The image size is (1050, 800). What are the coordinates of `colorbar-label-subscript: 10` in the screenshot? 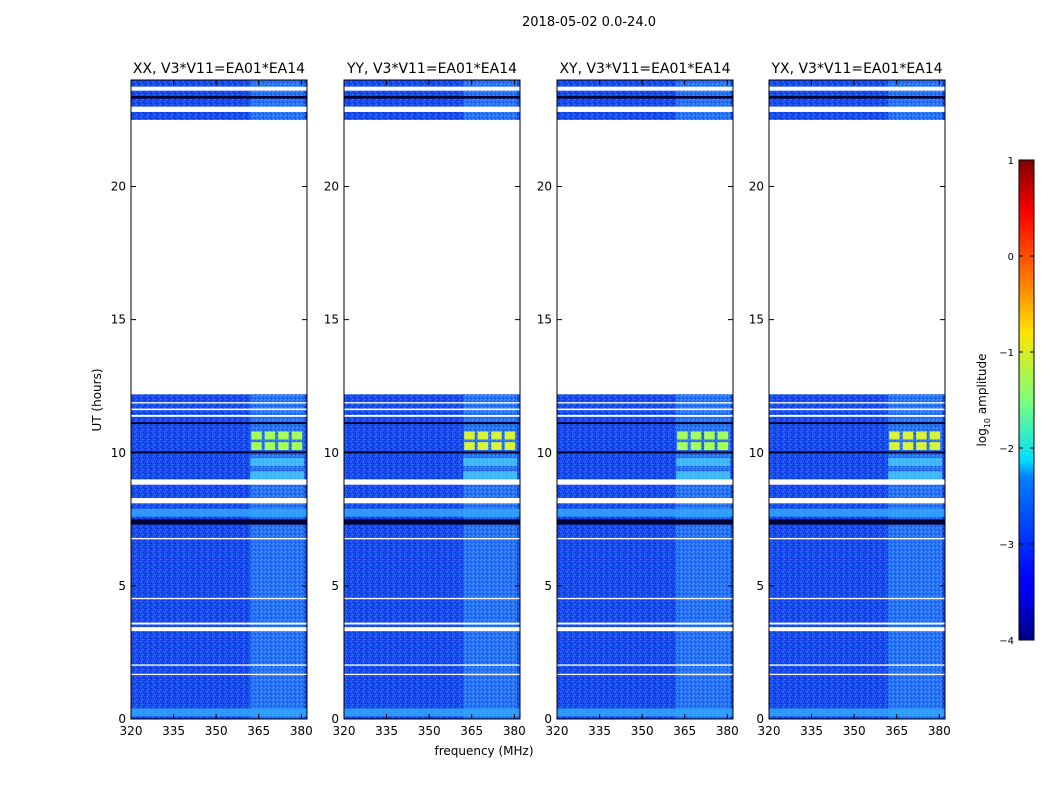 It's located at (987, 423).